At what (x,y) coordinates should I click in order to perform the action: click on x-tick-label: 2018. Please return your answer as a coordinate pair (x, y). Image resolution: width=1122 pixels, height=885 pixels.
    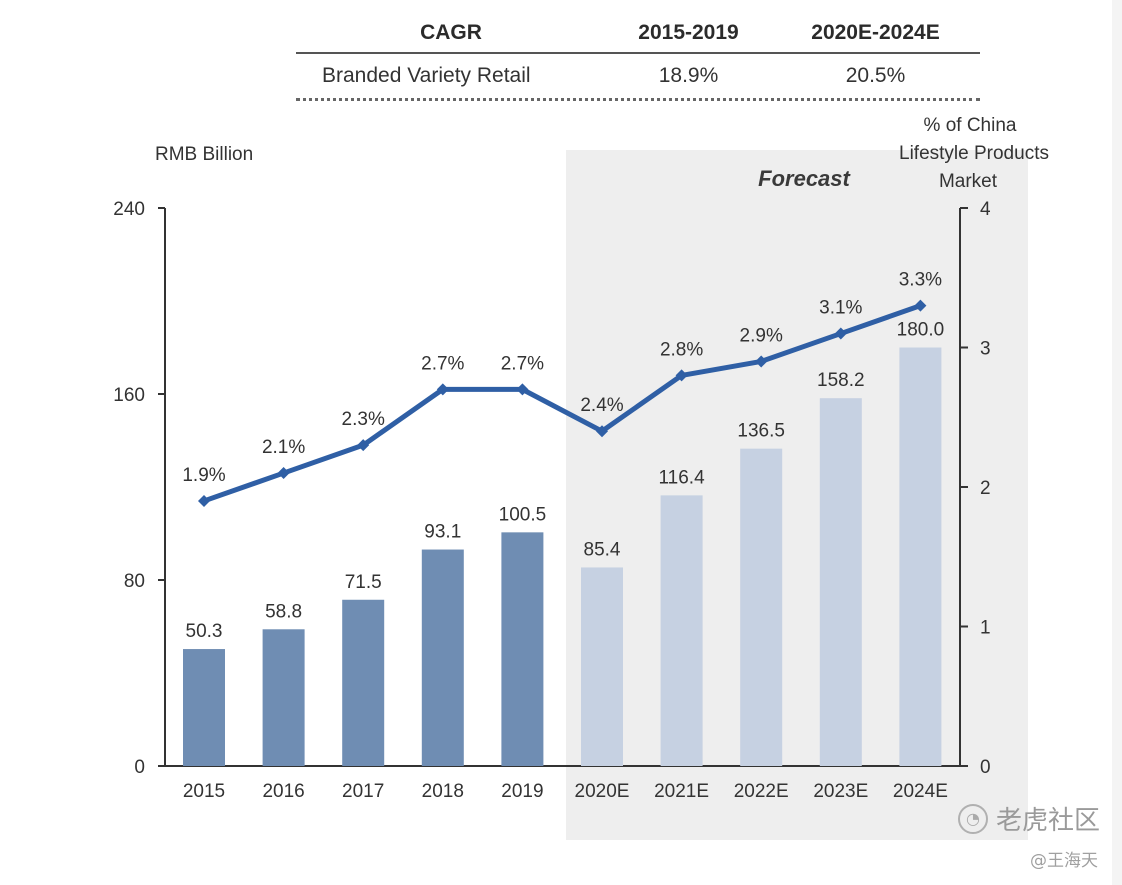
    Looking at the image, I should click on (443, 791).